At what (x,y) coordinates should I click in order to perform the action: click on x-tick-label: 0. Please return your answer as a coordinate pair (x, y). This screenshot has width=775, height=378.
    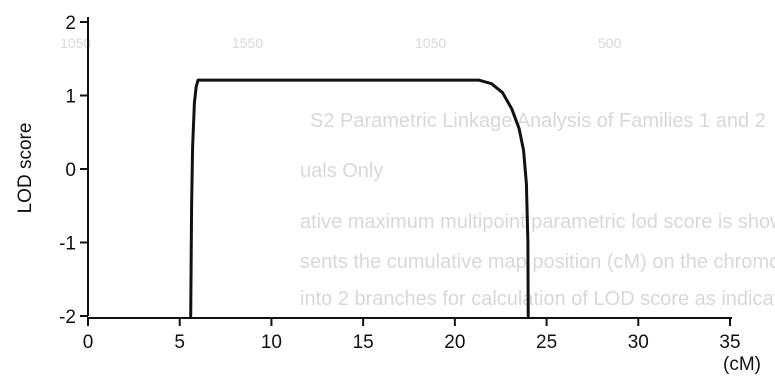
    Looking at the image, I should click on (88, 342).